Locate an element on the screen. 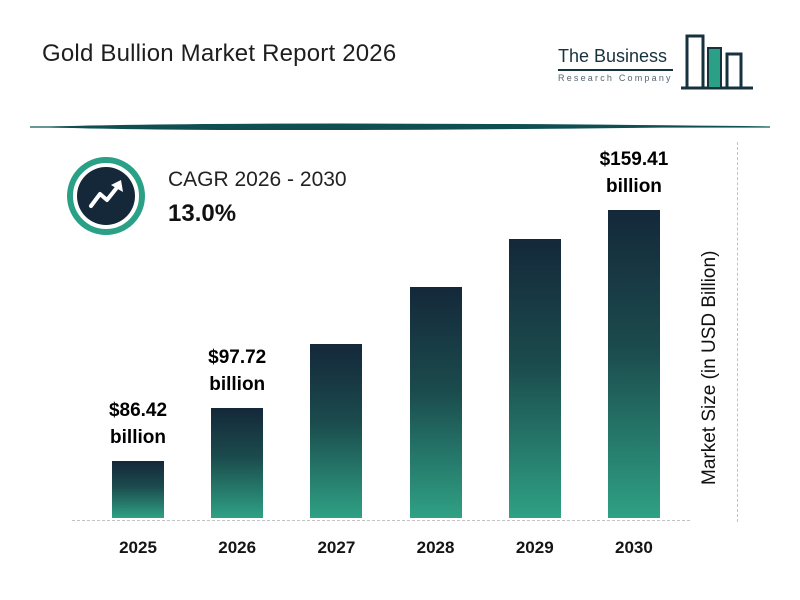  bar-group: $159.41 billion 2030 is located at coordinates (634, 353).